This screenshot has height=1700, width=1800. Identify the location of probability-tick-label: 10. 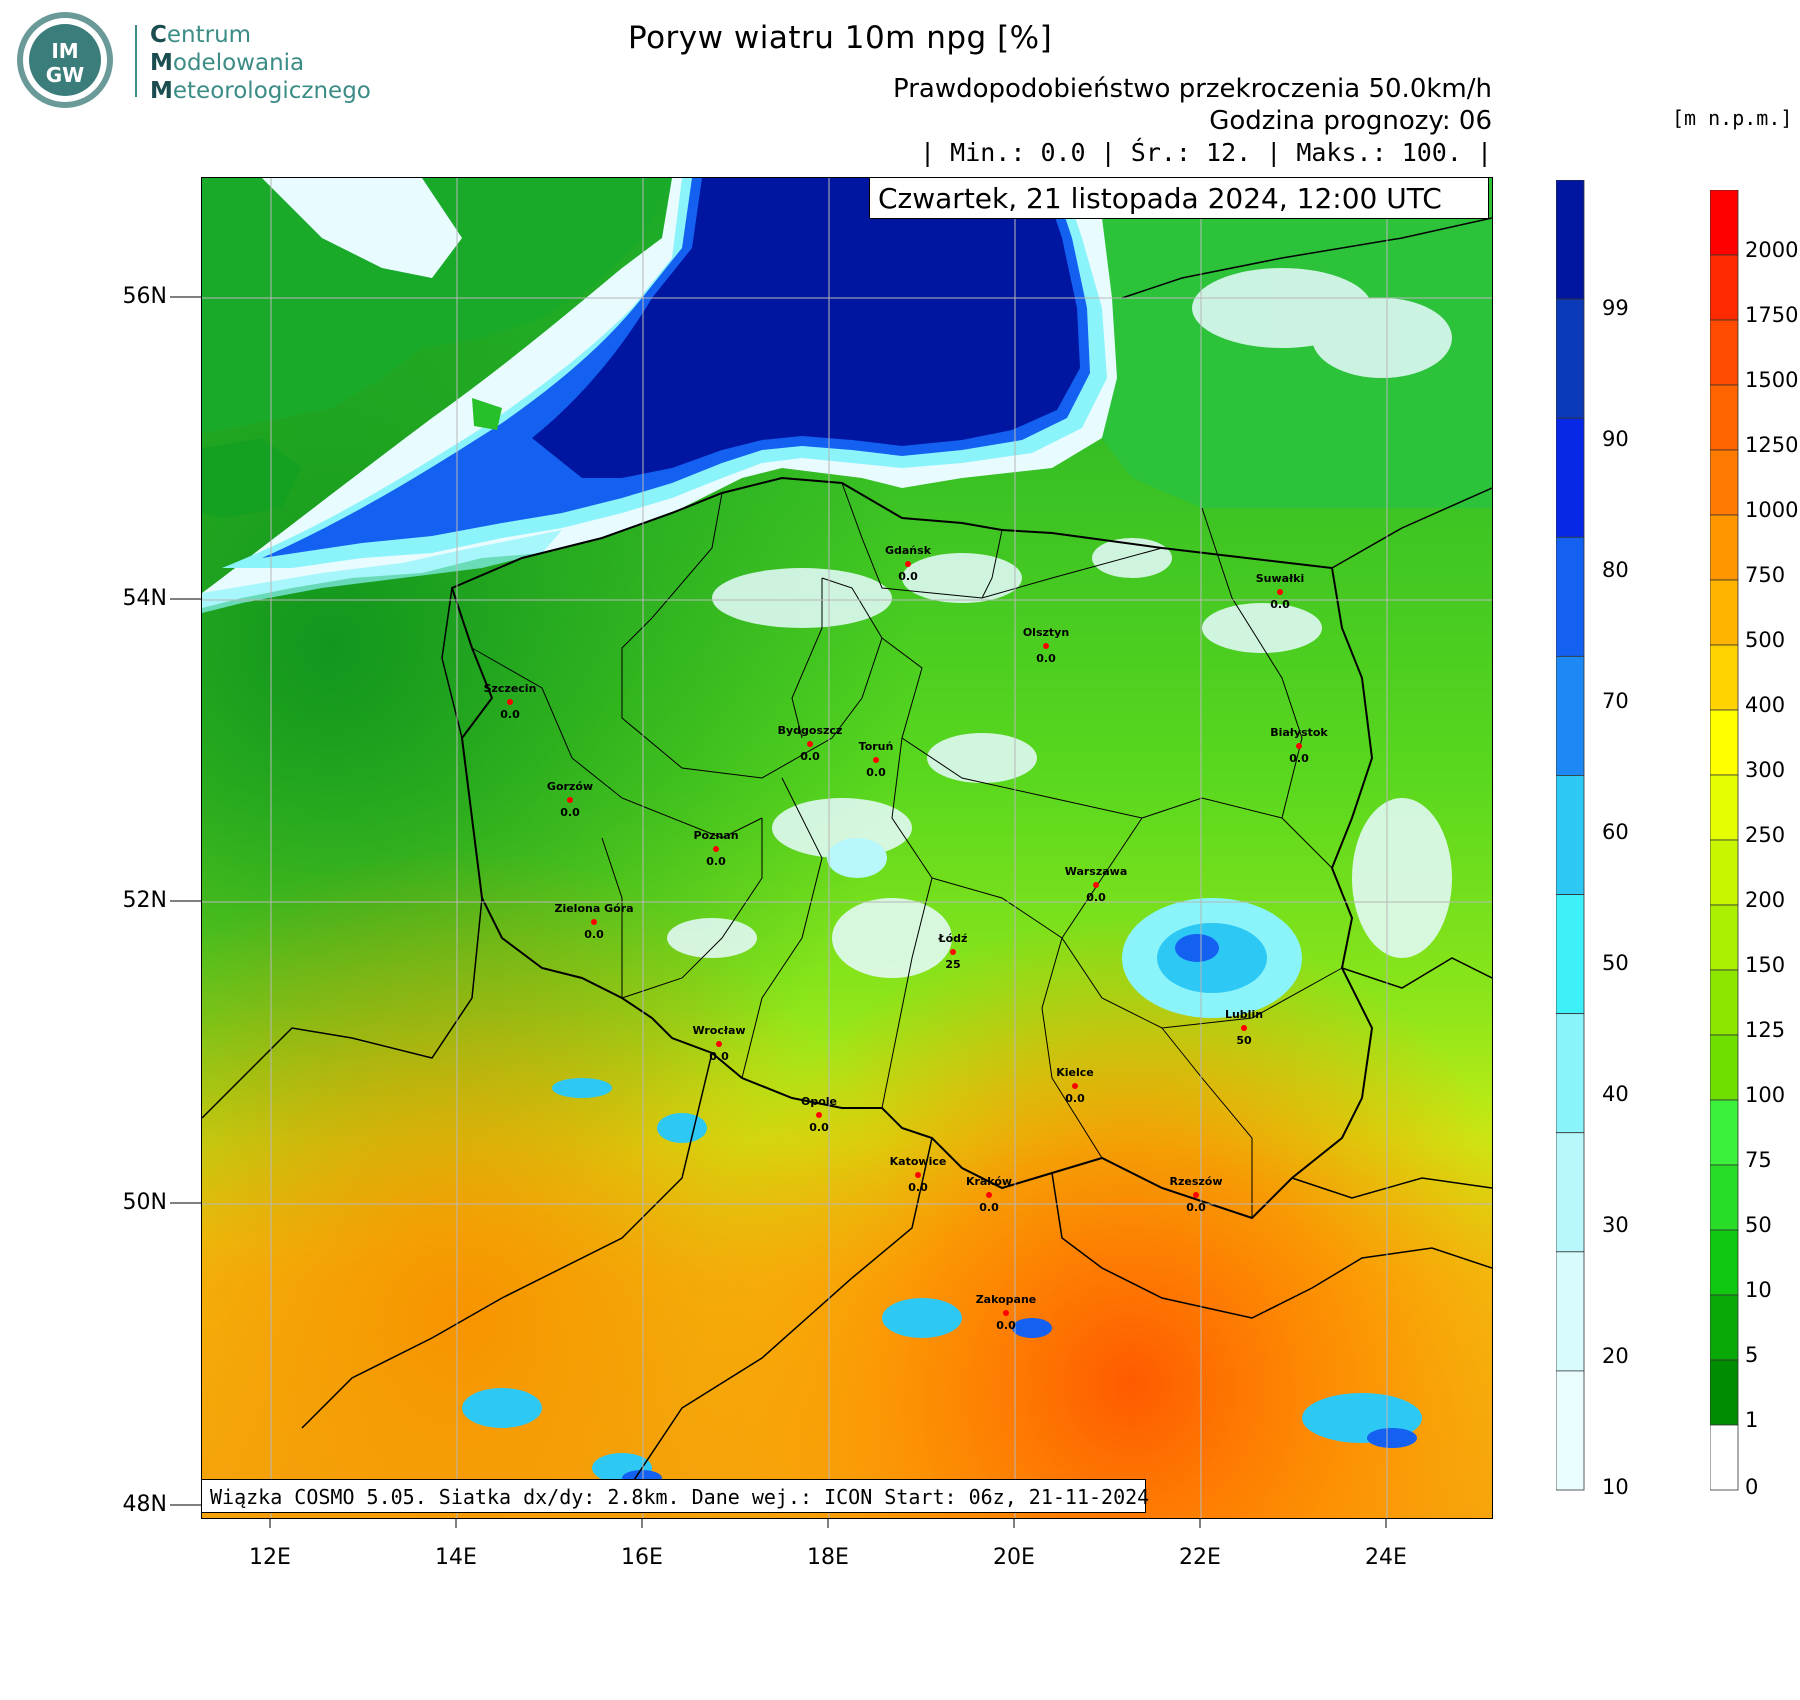
(1615, 1487).